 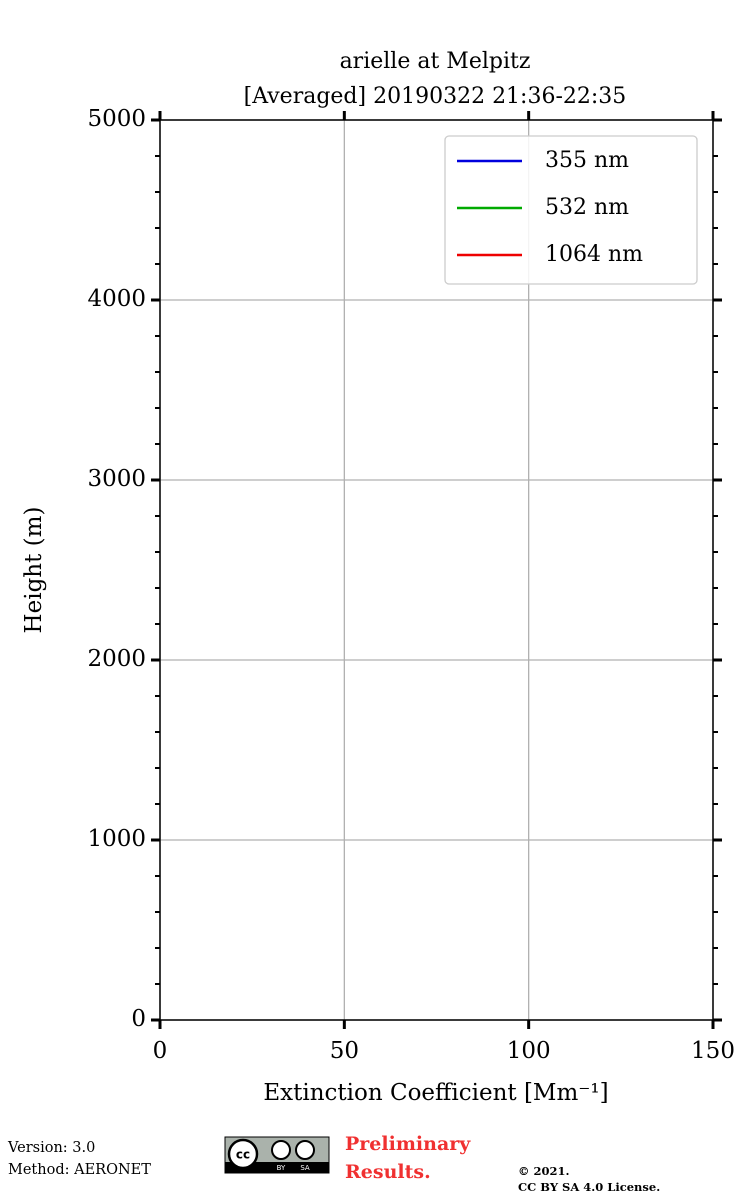 I want to click on x-tick-label: 100, so click(x=529, y=1051).